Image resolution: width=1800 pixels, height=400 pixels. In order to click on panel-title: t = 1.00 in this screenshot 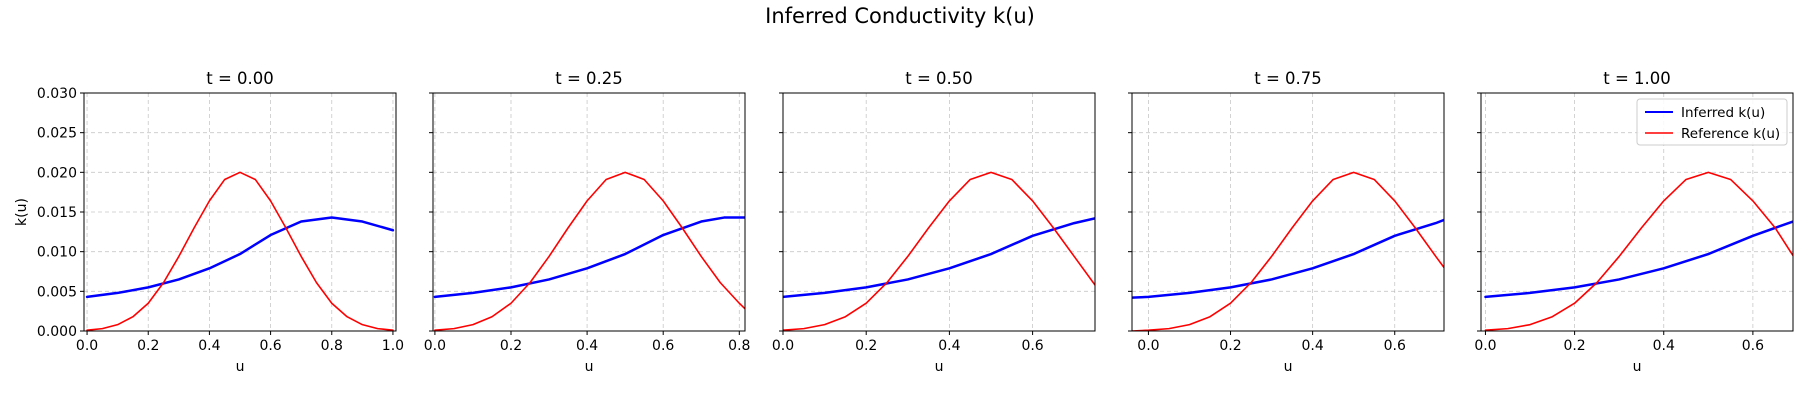, I will do `click(1637, 78)`.